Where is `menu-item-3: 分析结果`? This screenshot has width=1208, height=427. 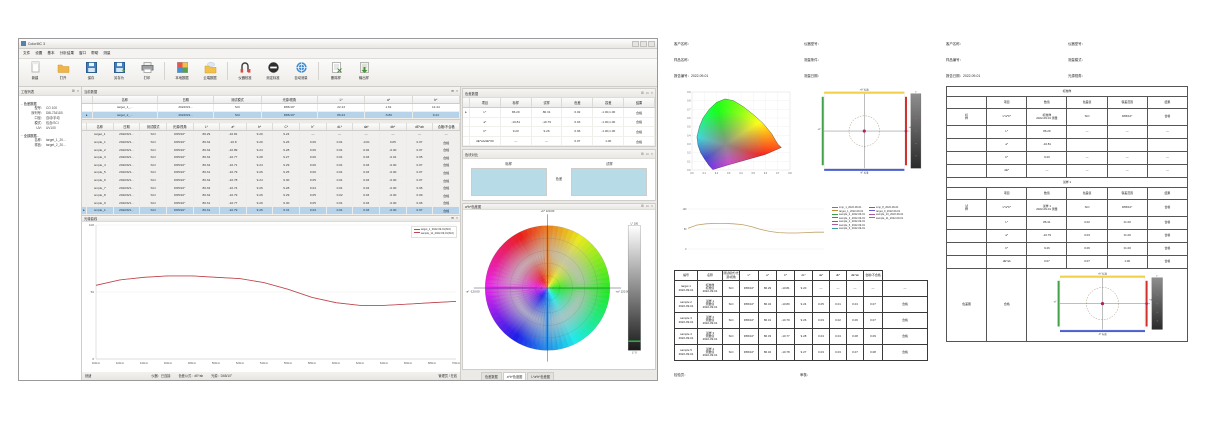 menu-item-3: 分析结果 is located at coordinates (66, 53).